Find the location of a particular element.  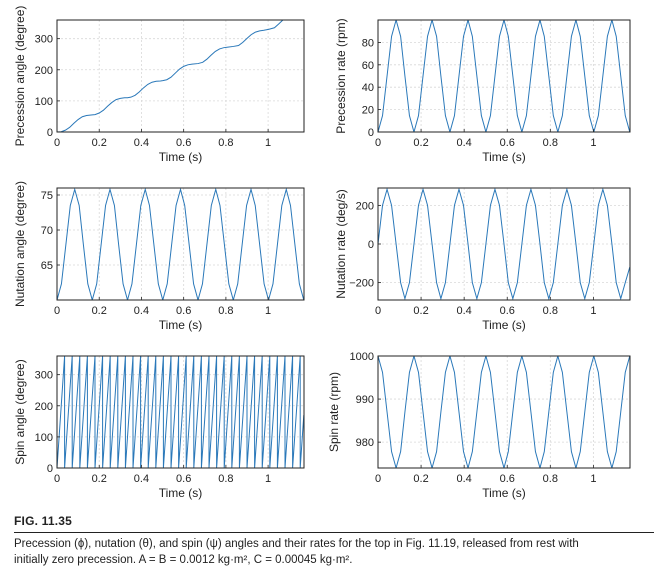

nutation-angle-x-tick-label: 0.8 is located at coordinates (225, 311).